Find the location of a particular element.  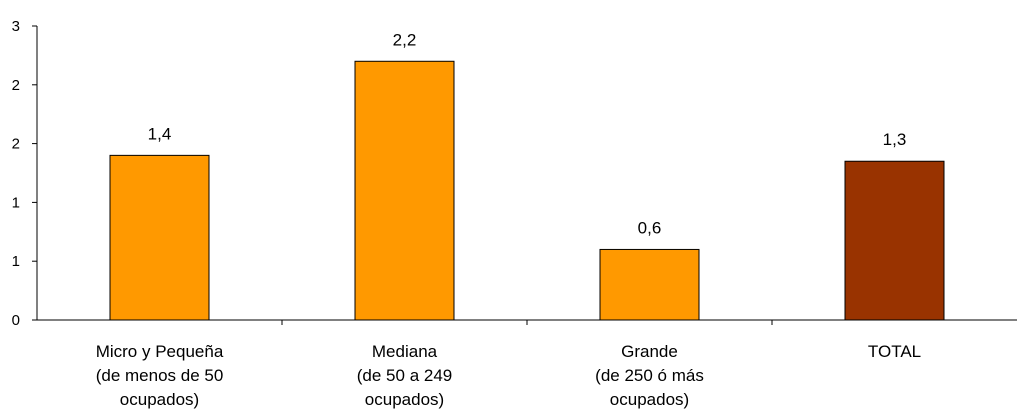

x-tick-label-line: Micro y Pequeña is located at coordinates (159, 351).